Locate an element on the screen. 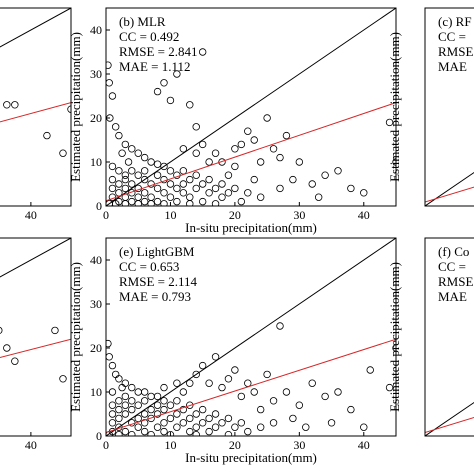 Image resolution: width=474 pixels, height=474 pixels. identity-line is located at coordinates (449, 418).